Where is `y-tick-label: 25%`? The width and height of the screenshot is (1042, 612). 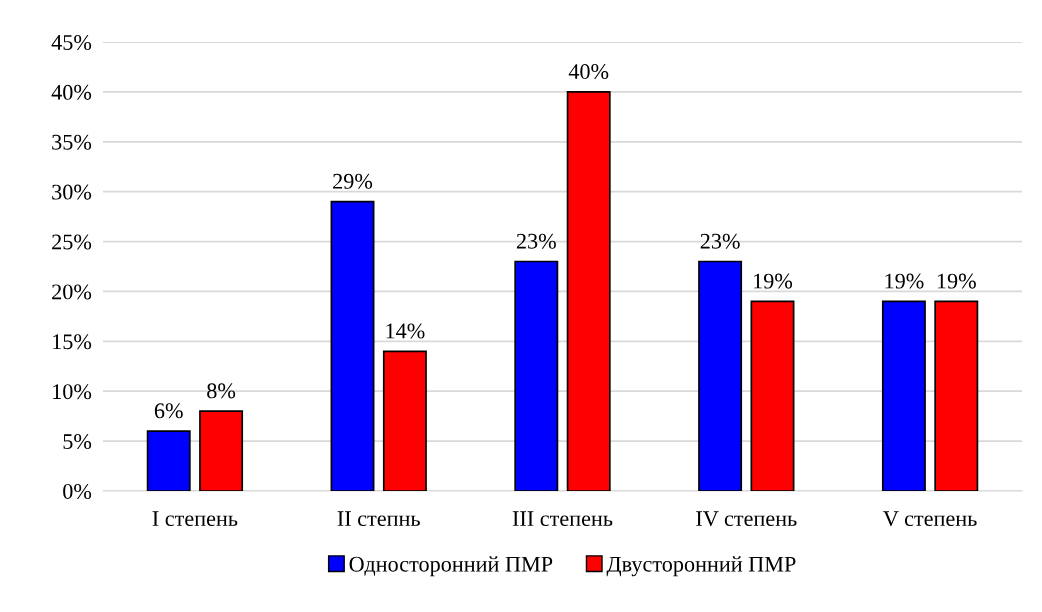
y-tick-label: 25% is located at coordinates (72, 242).